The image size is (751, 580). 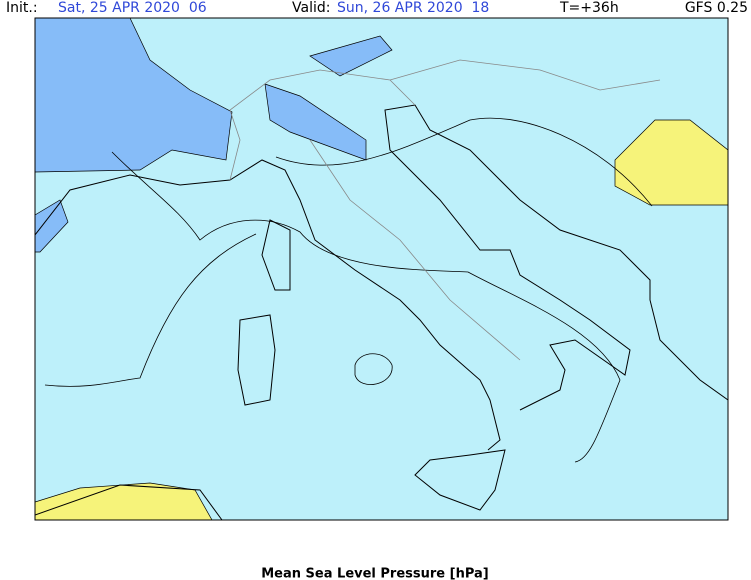 What do you see at coordinates (589, 8) in the screenshot?
I see `lead-time: T=+36h` at bounding box center [589, 8].